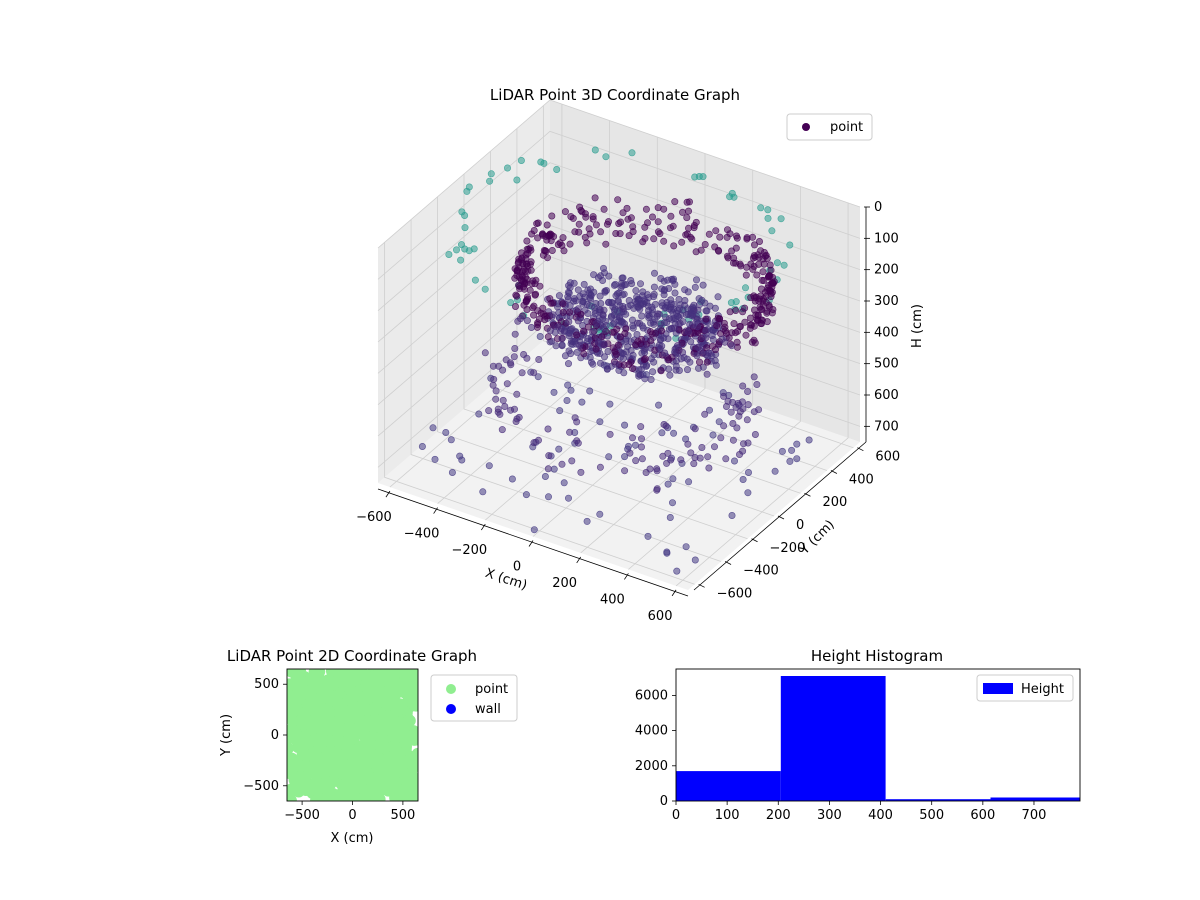 Image resolution: width=1200 pixels, height=900 pixels. I want to click on x-tick-hist-label: 600, so click(982, 815).